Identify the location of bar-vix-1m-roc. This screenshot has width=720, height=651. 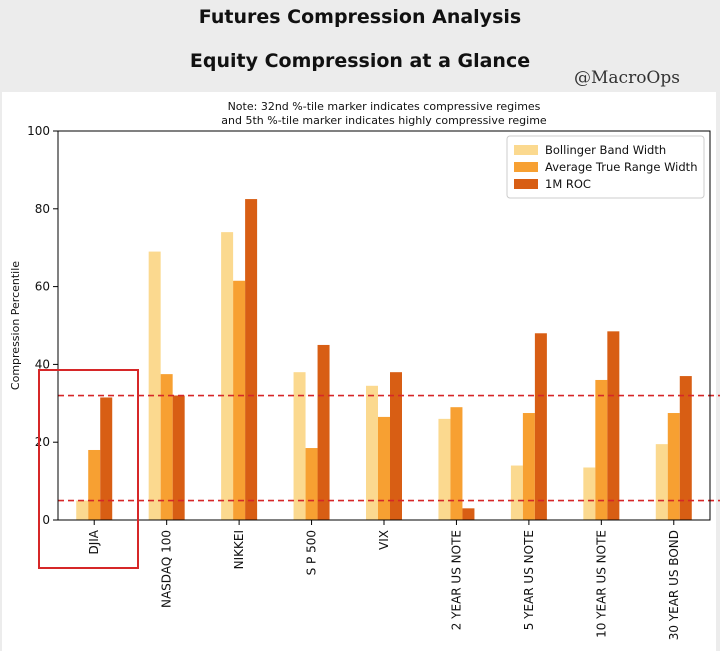
(396, 446).